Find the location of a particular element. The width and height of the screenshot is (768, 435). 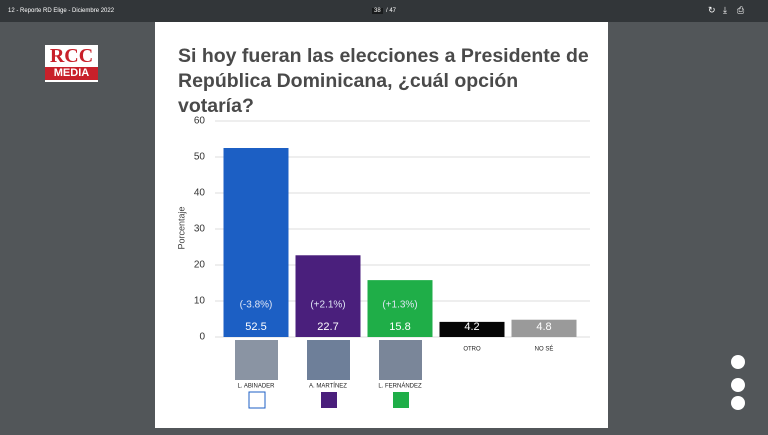

print-button: ⎙ is located at coordinates (741, 10).